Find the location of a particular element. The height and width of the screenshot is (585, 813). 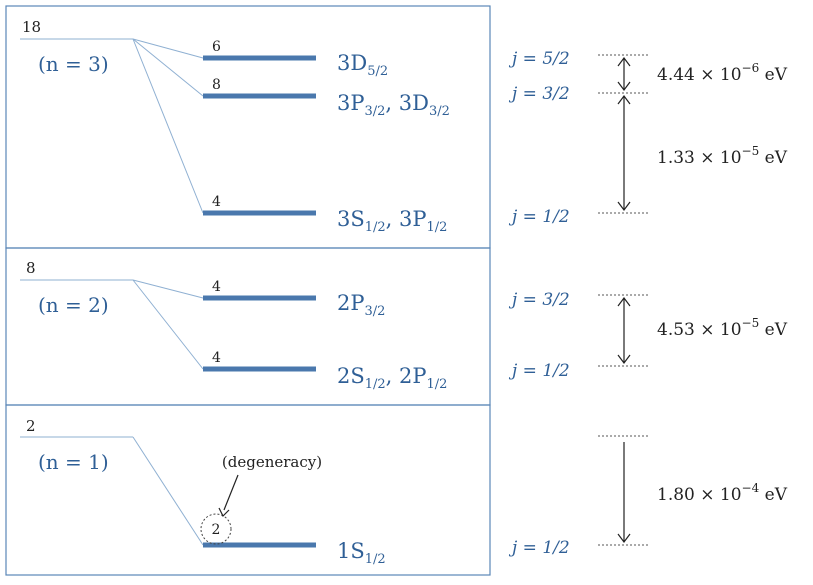

level-2s12-label: 2S1/2, 2P1/2 is located at coordinates (392, 378).